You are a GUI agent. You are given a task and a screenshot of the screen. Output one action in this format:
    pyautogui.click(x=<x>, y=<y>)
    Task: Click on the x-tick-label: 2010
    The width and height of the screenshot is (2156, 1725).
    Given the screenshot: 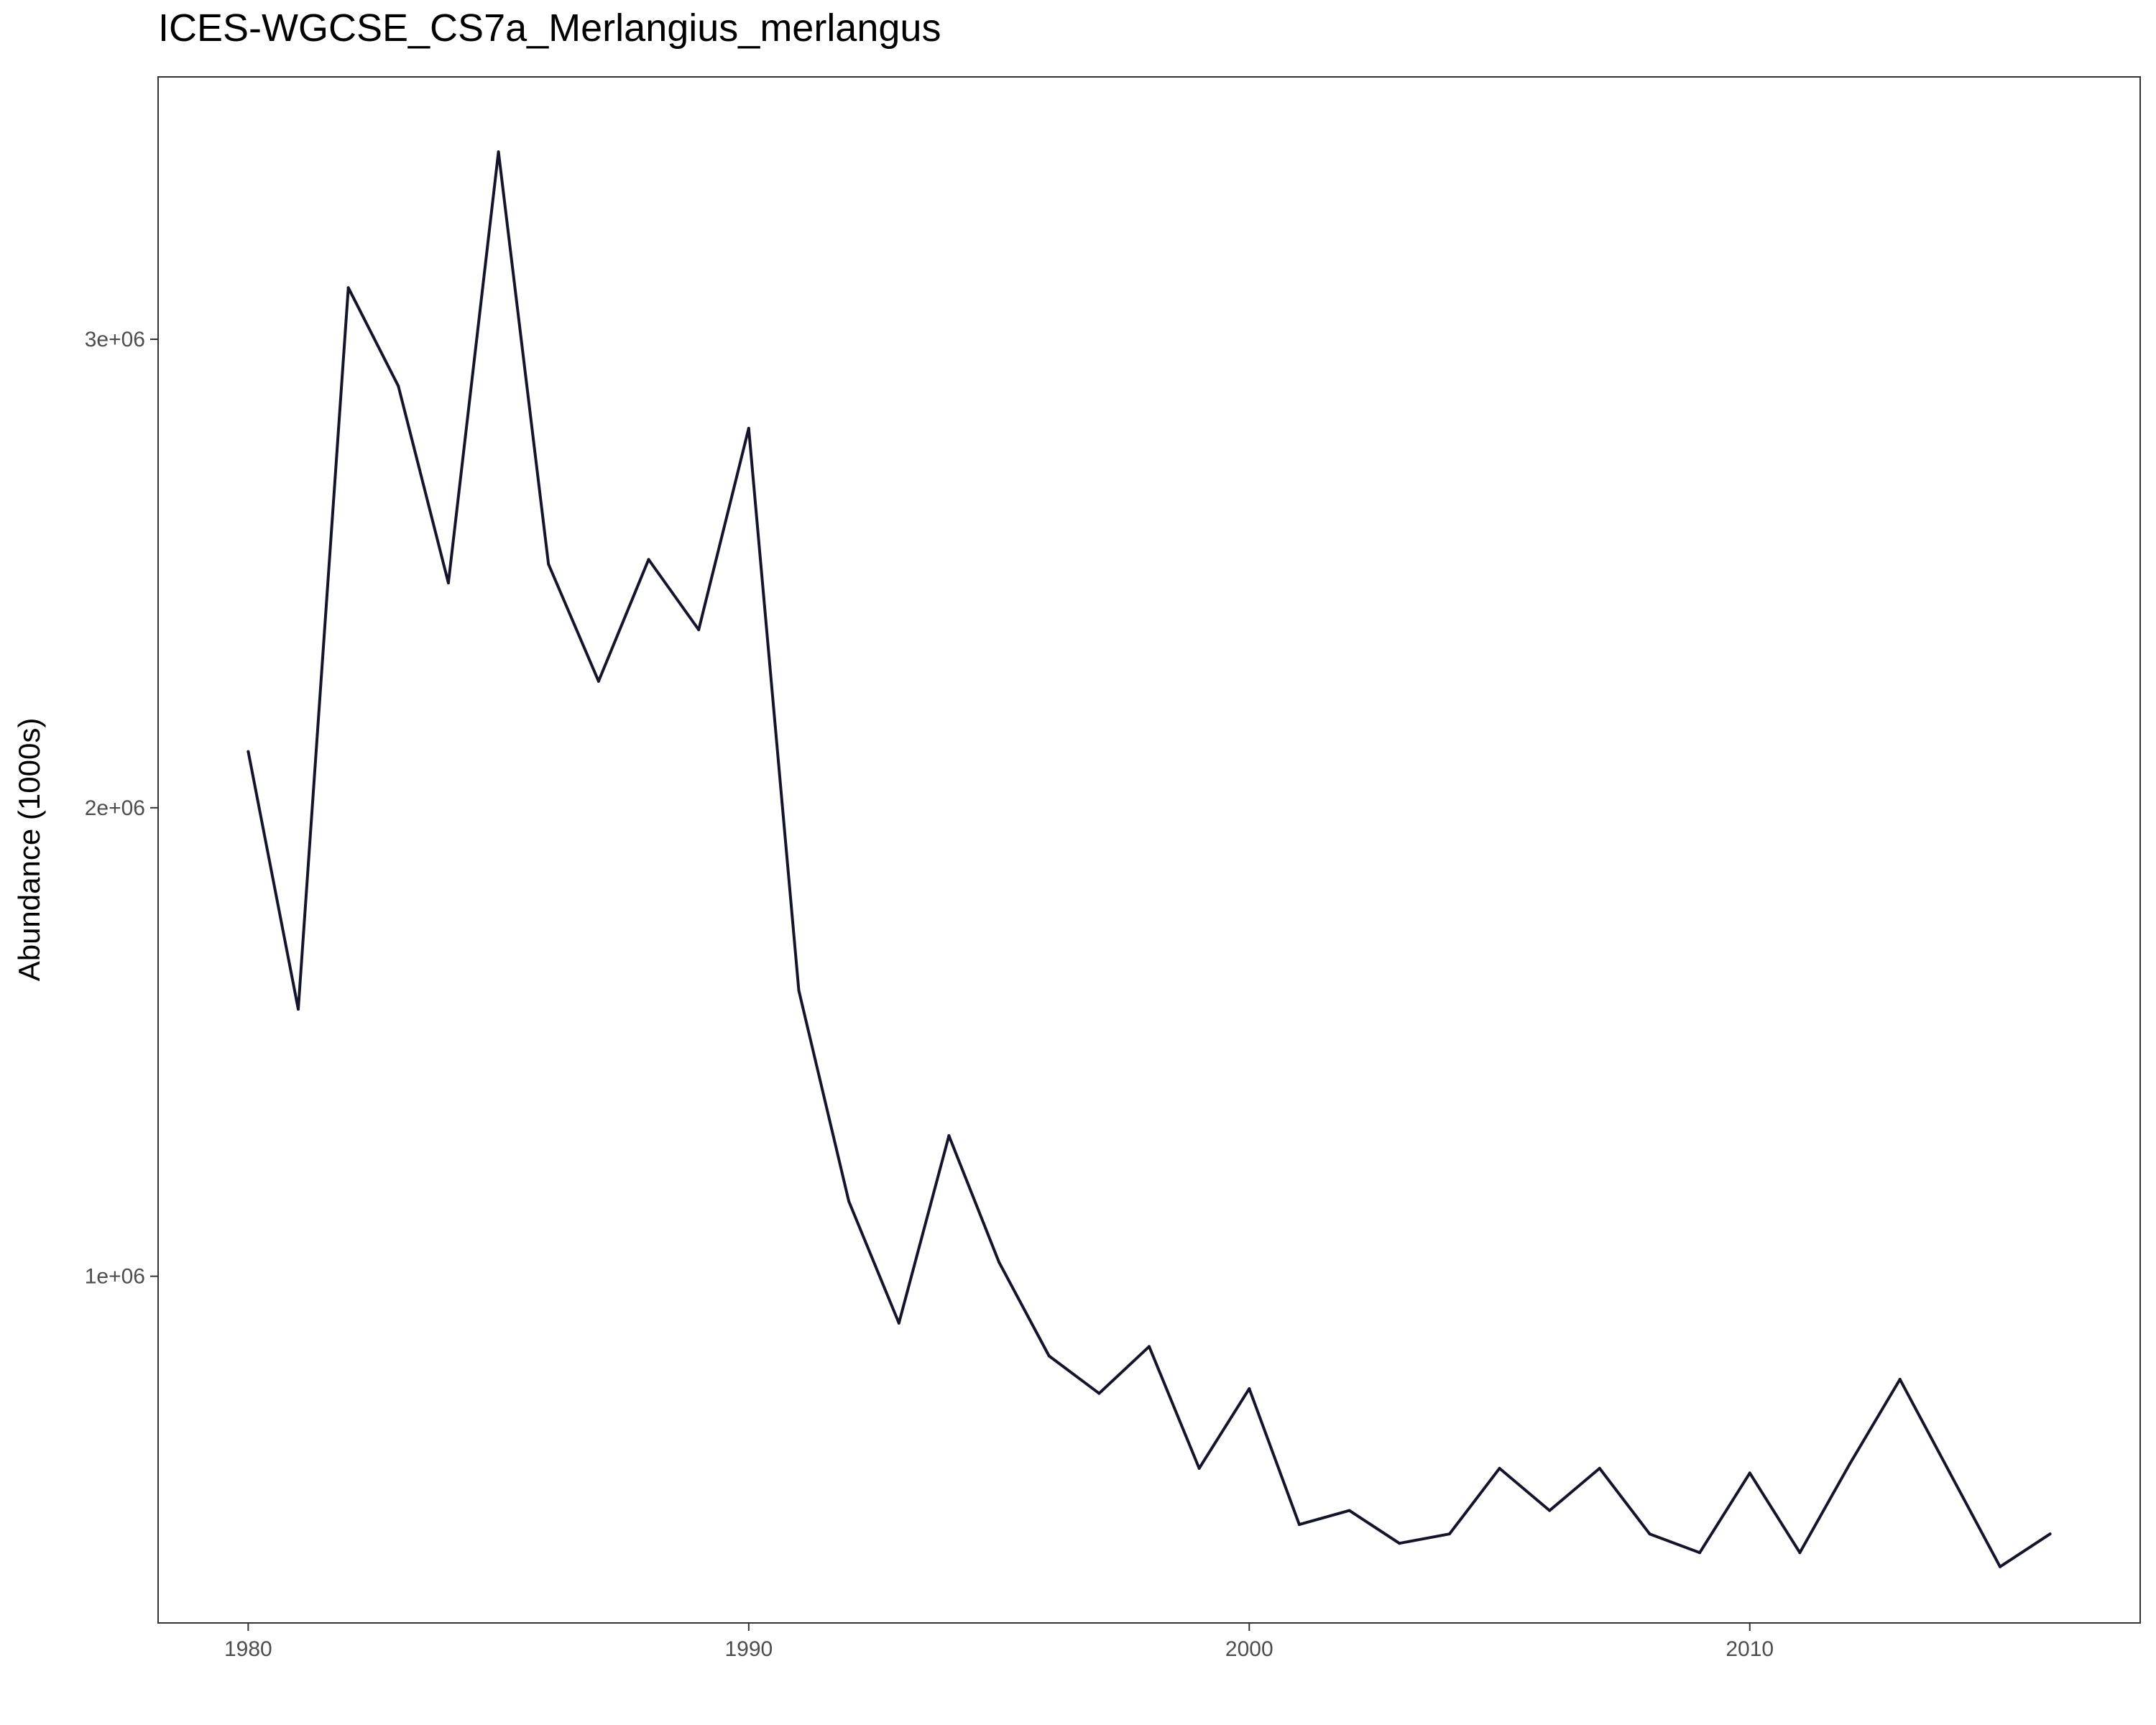 What is the action you would take?
    pyautogui.click(x=1750, y=1649)
    